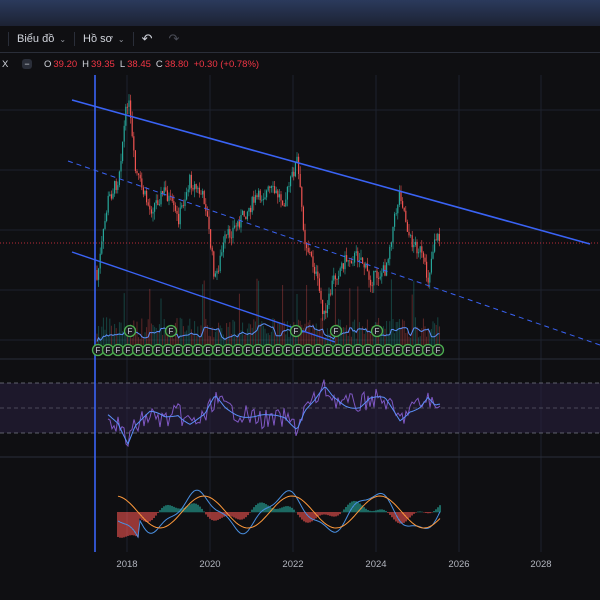 The width and height of the screenshot is (600, 600). What do you see at coordinates (147, 38) in the screenshot?
I see `undo-icon: ↶` at bounding box center [147, 38].